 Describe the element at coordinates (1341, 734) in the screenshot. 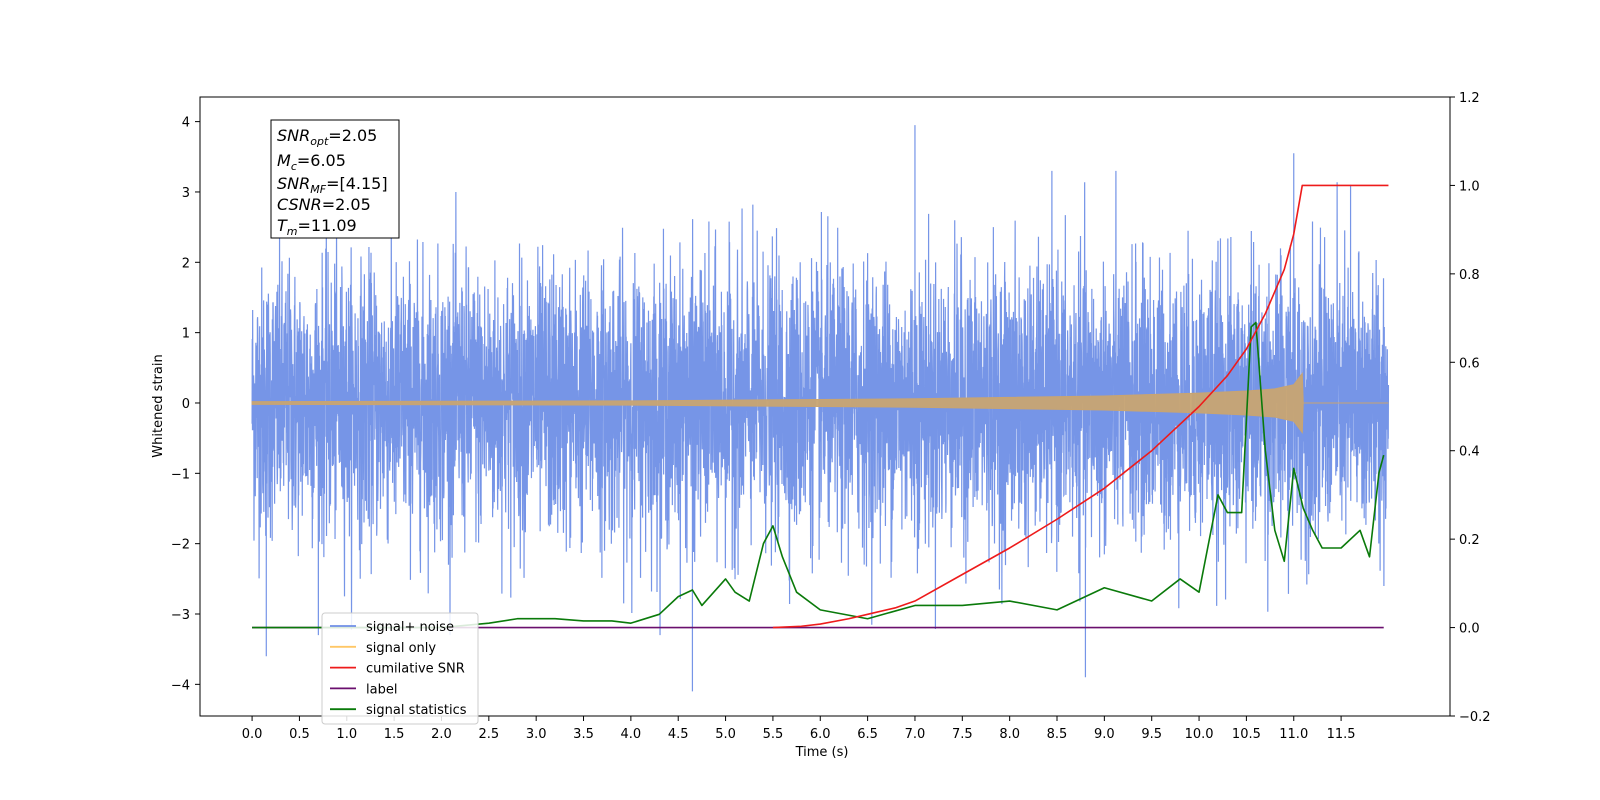

I see `x-tick-label: 11.5` at that location.